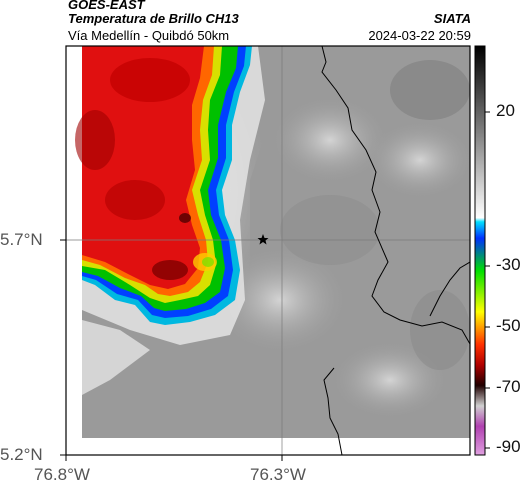  What do you see at coordinates (62, 474) in the screenshot?
I see `lon-tick-label: 76.8°W` at bounding box center [62, 474].